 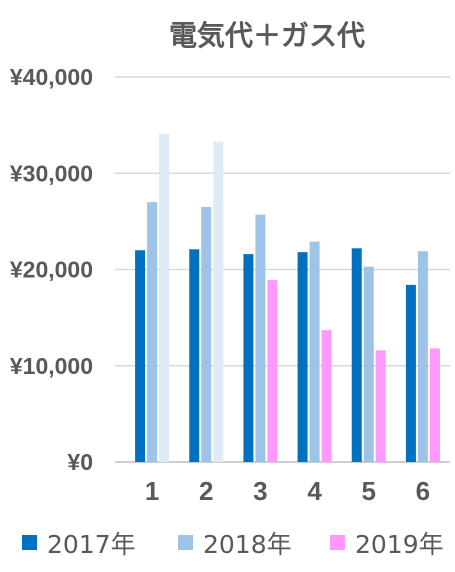 I want to click on legend-item: 2018年, so click(x=235, y=544).